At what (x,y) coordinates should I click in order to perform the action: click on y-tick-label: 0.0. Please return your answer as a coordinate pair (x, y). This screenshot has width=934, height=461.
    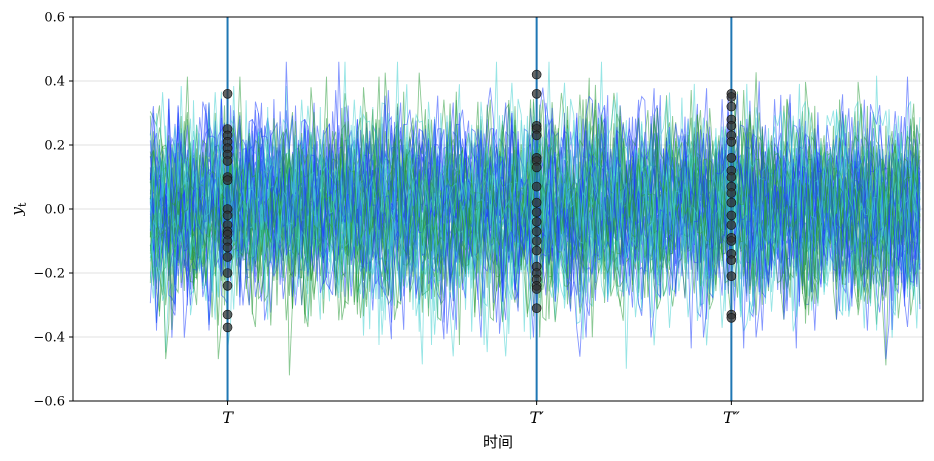
    Looking at the image, I should click on (54, 210).